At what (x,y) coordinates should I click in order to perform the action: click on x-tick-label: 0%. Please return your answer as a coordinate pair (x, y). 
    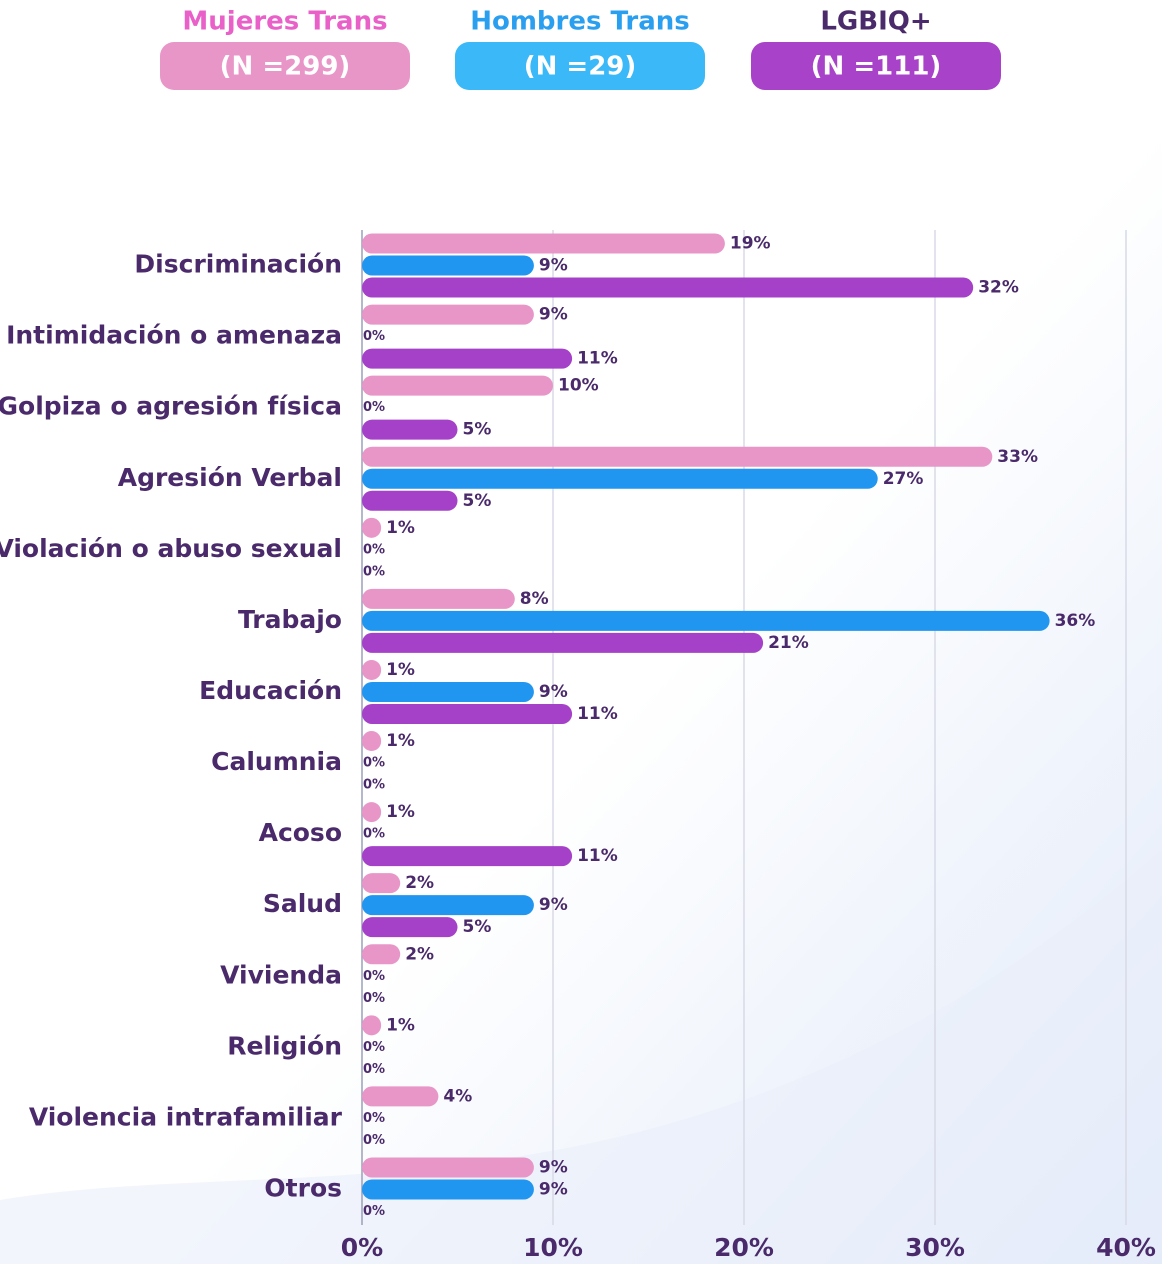
    Looking at the image, I should click on (362, 1247).